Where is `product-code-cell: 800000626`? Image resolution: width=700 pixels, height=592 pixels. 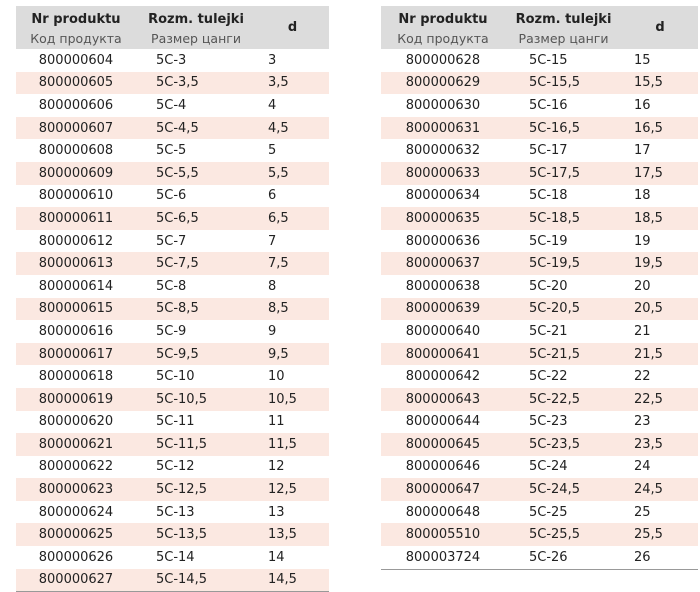
product-code-cell: 800000626 is located at coordinates (76, 557).